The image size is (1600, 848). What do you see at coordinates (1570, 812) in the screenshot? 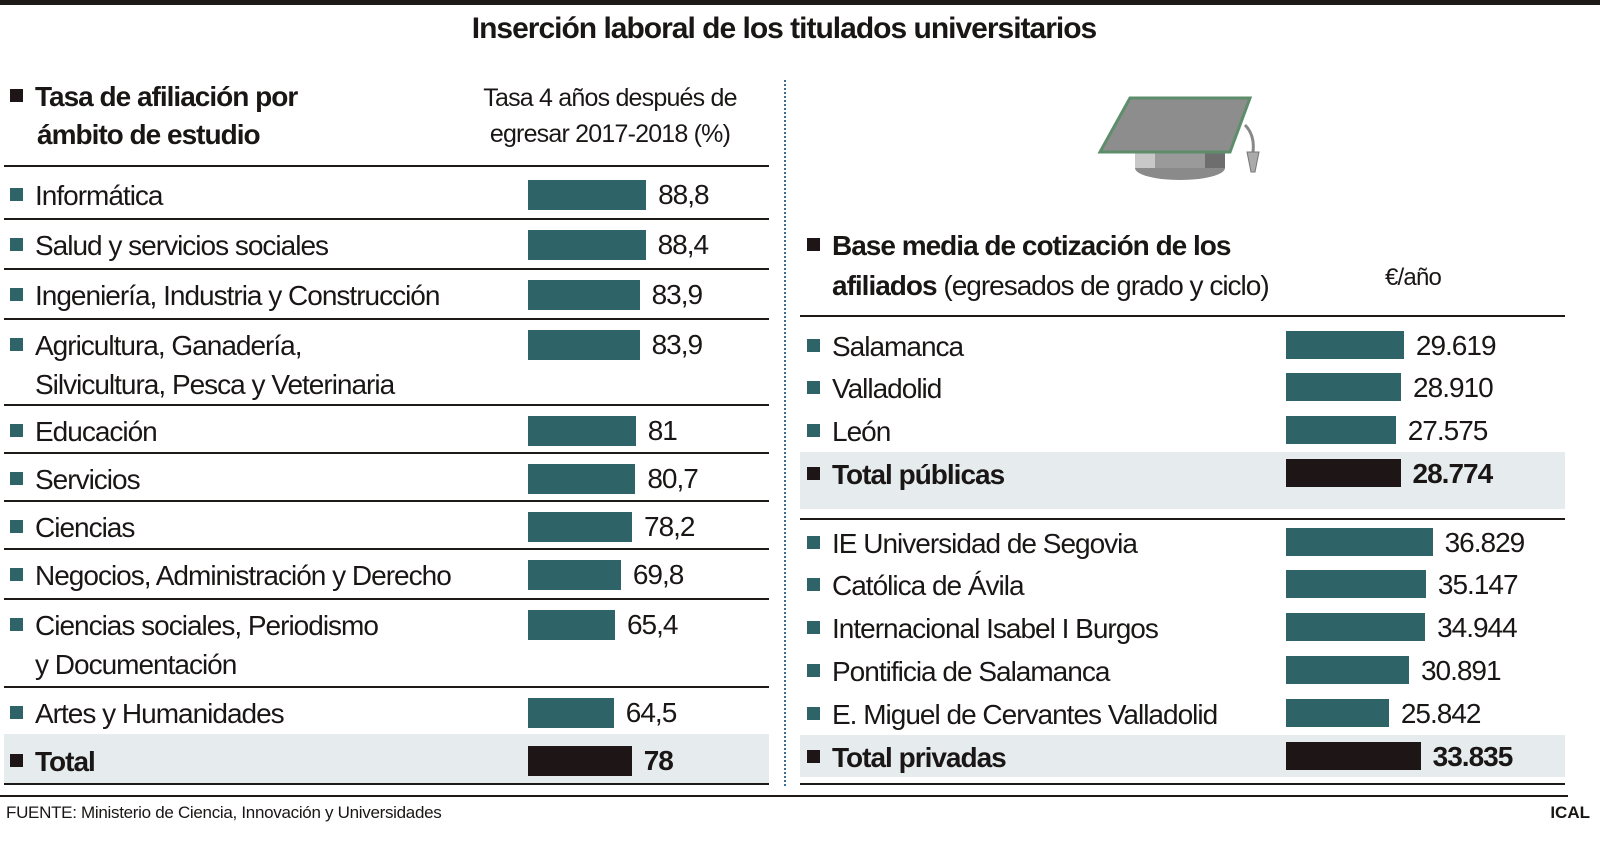
I see `credit: ICAL` at bounding box center [1570, 812].